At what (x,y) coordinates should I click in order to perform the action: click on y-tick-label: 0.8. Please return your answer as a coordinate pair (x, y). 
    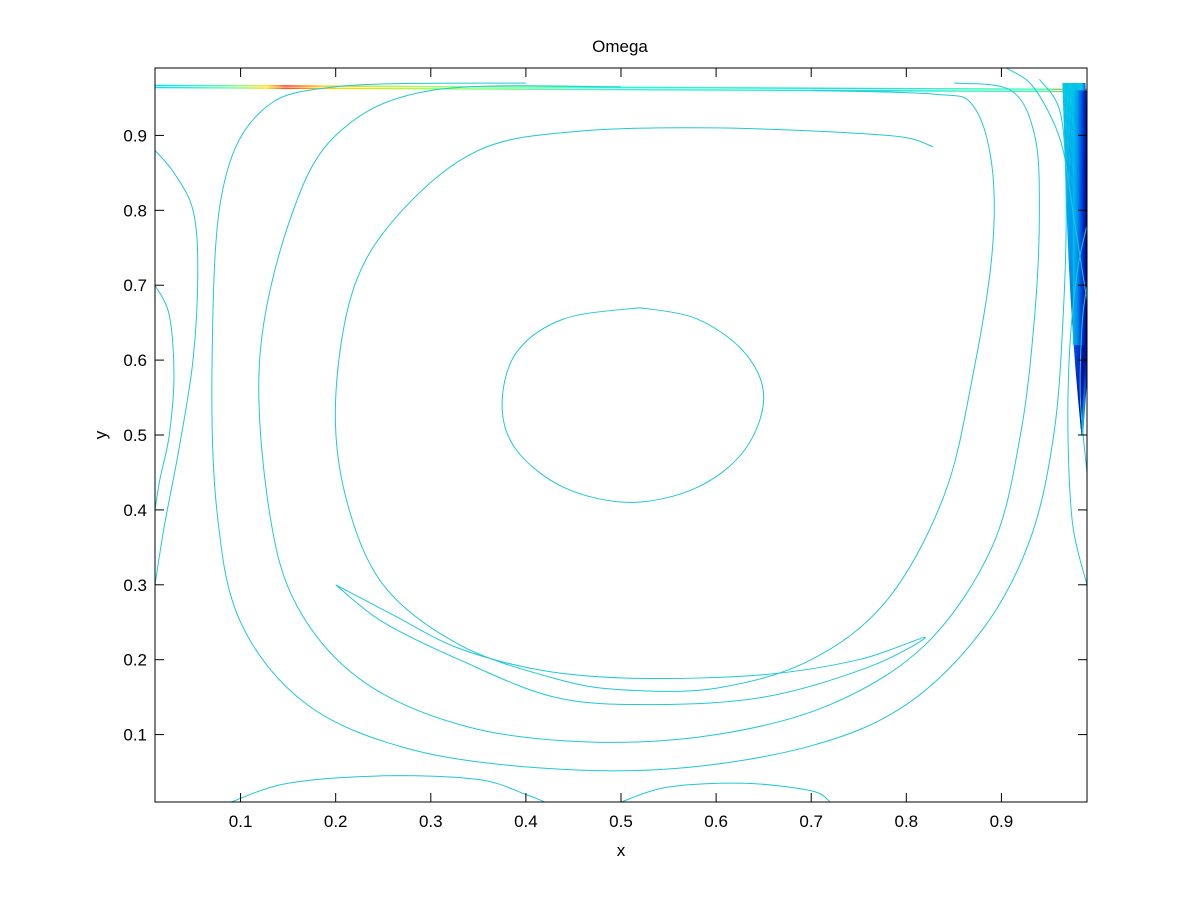
    Looking at the image, I should click on (135, 210).